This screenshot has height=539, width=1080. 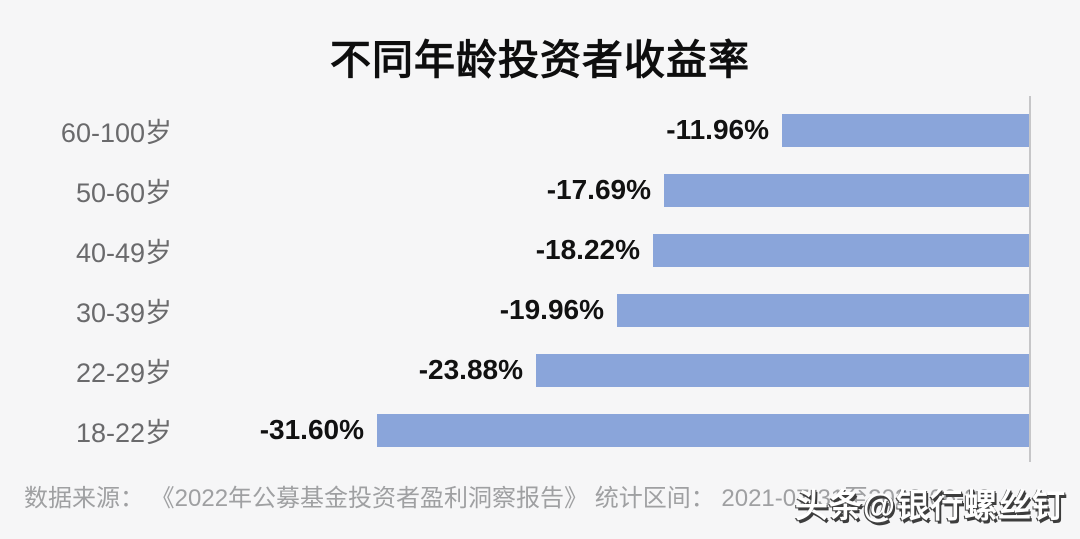 I want to click on chart-row: 40-49岁 -18.22%, so click(x=540, y=250).